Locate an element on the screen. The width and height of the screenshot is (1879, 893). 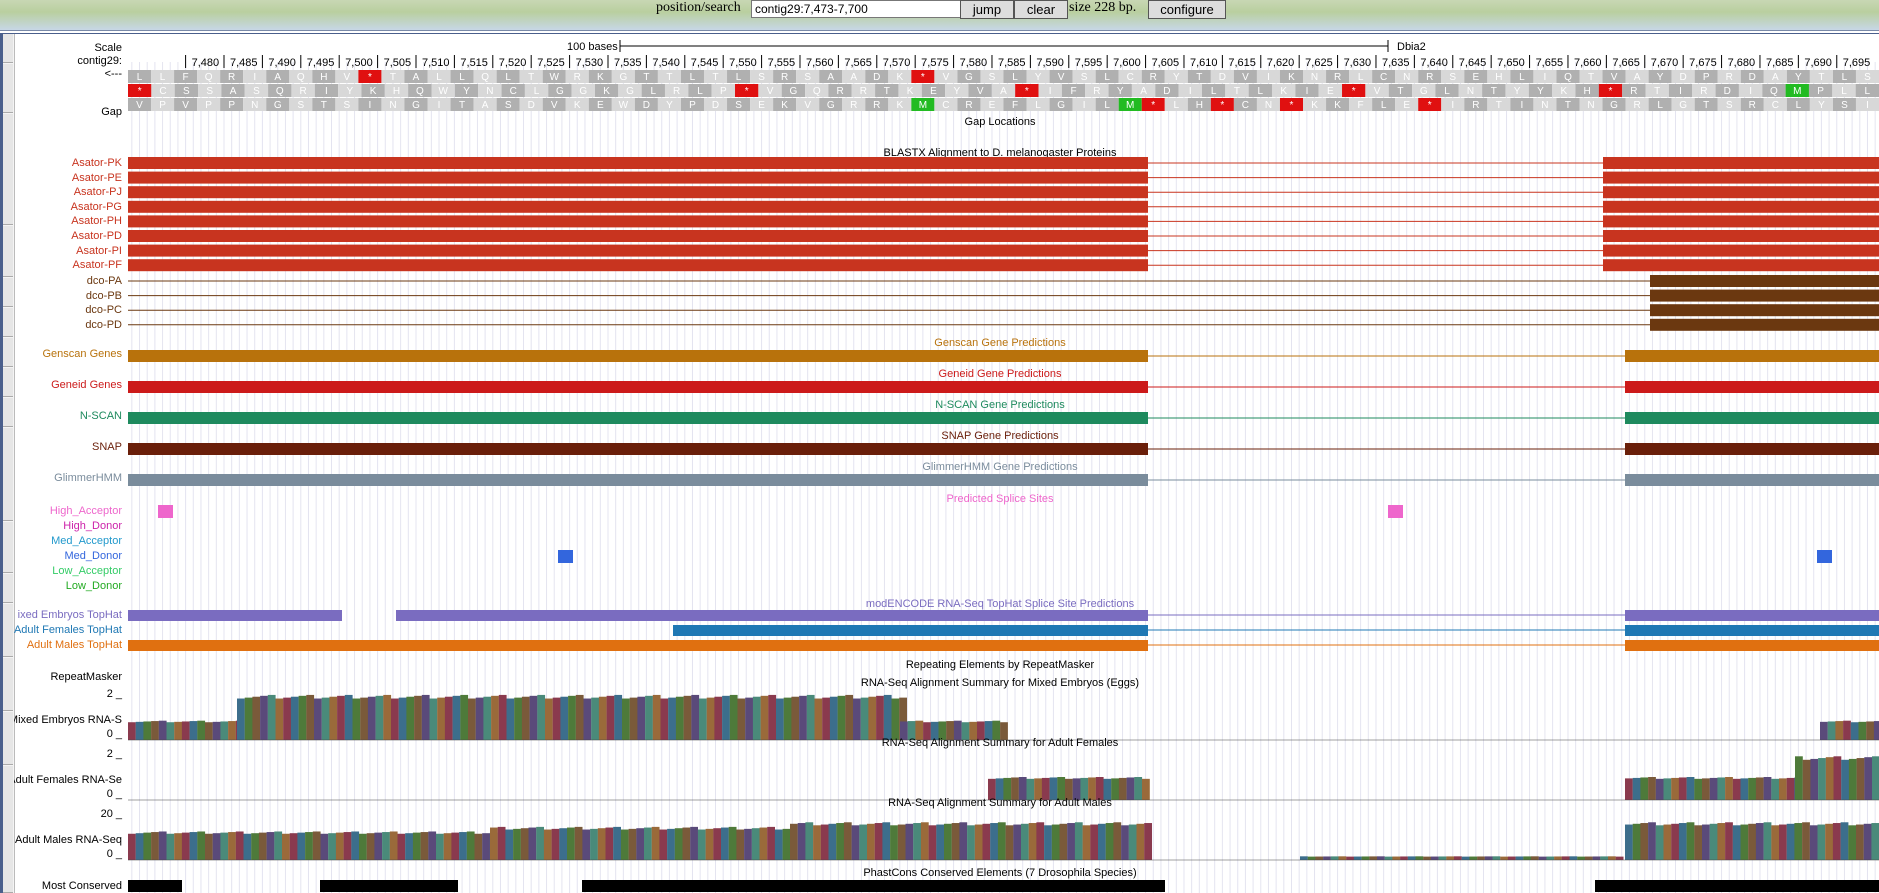
gutter-button-nscan is located at coordinates (8, 352).